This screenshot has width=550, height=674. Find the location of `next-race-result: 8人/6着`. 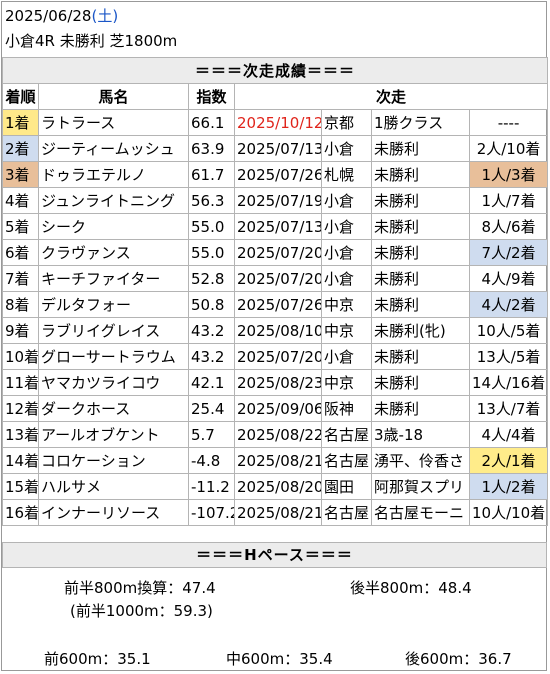

next-race-result: 8人/6着 is located at coordinates (508, 226).